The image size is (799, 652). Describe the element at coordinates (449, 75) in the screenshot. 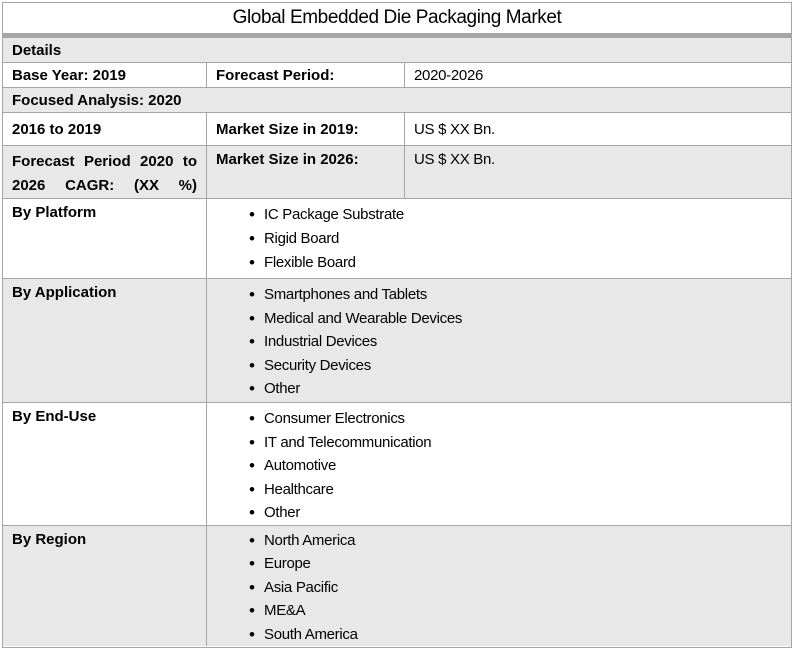

I see `forecast-period-value: 2020-2026` at that location.